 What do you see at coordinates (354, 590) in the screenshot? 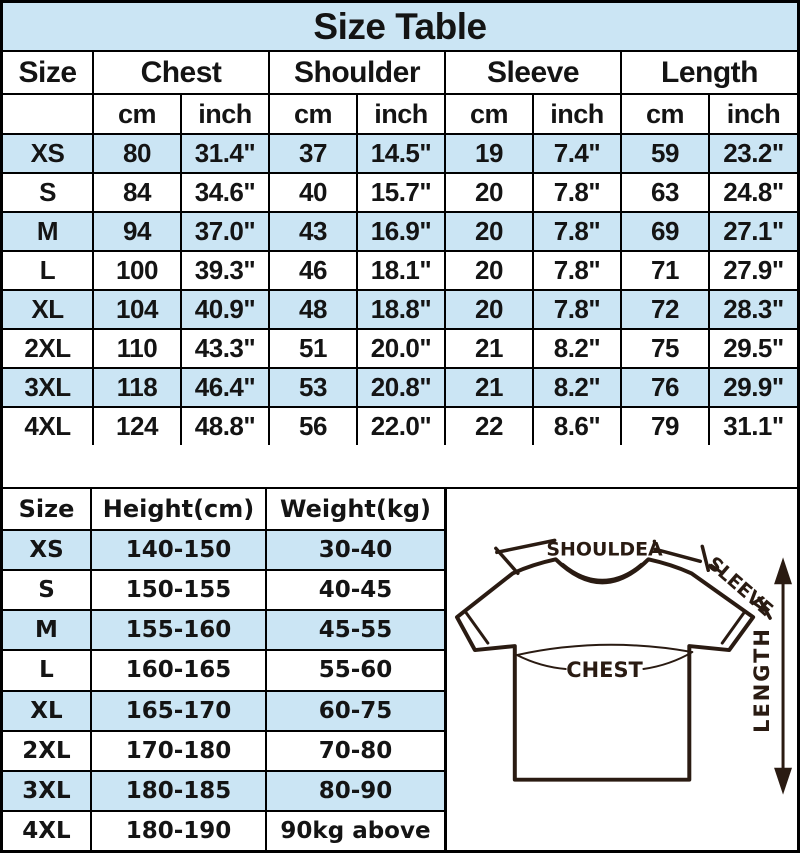
I see `fit-weight-cell: 40-45` at bounding box center [354, 590].